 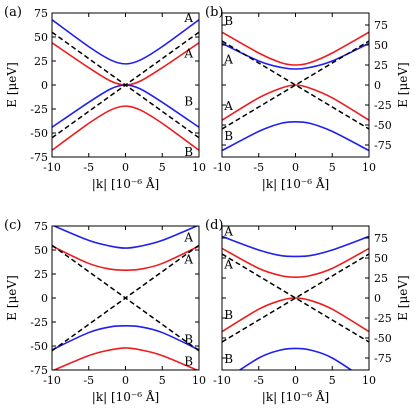 What do you see at coordinates (214, 12) in the screenshot?
I see `panel-label: (b)` at bounding box center [214, 12].